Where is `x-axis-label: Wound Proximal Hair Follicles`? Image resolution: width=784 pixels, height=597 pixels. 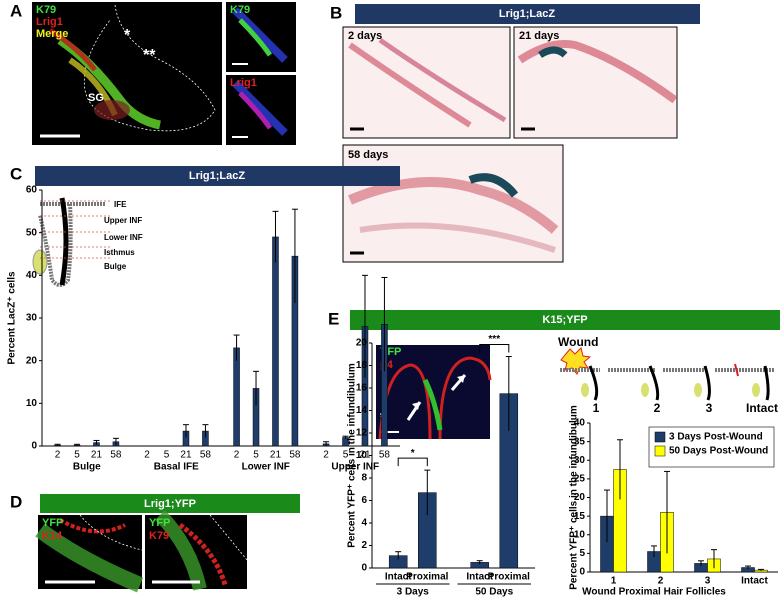 x-axis-label: Wound Proximal Hair Follicles is located at coordinates (654, 592).